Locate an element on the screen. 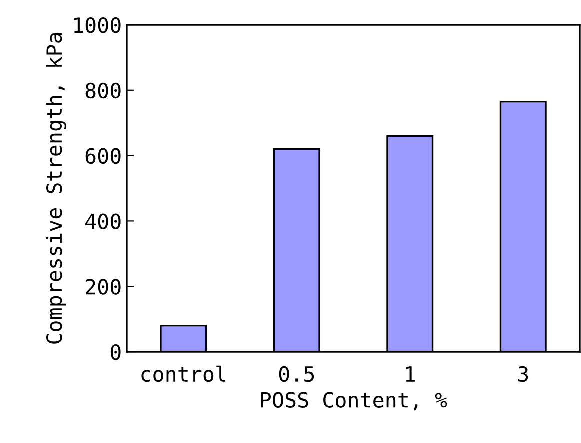  y-axis-title: Compressive Strength, kPa is located at coordinates (56, 188).